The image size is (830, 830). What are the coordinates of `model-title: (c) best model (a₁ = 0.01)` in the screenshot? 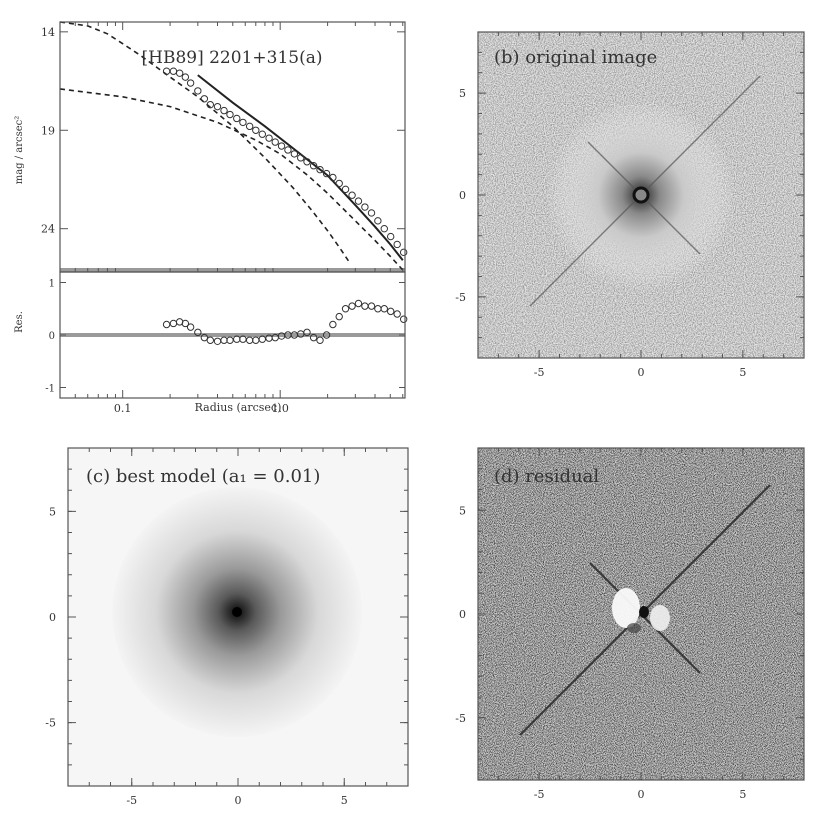 It's located at (203, 476).